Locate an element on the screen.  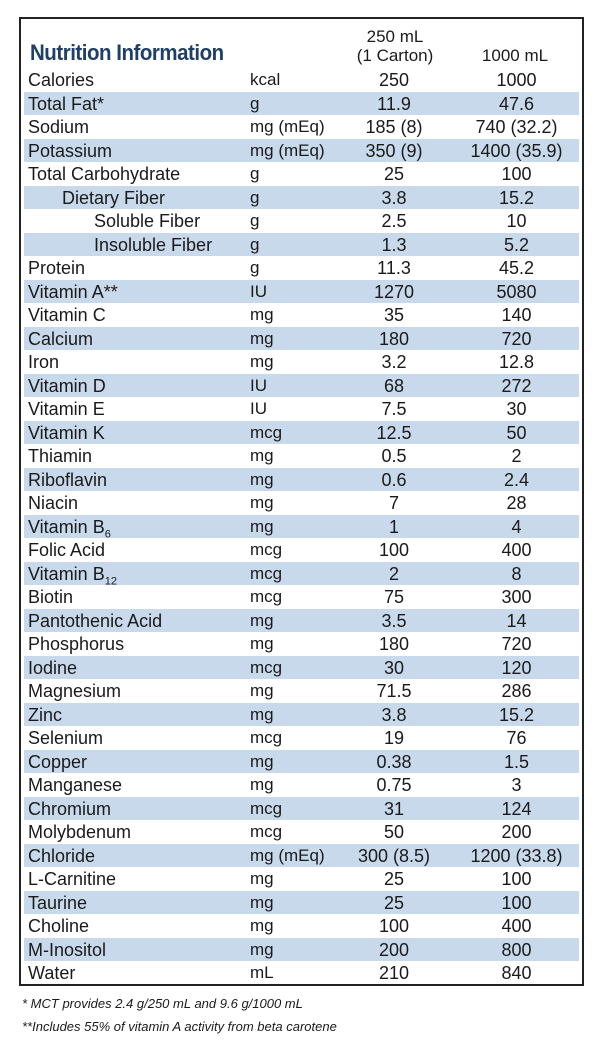
value-1000ml: 15.2 is located at coordinates (516, 714).